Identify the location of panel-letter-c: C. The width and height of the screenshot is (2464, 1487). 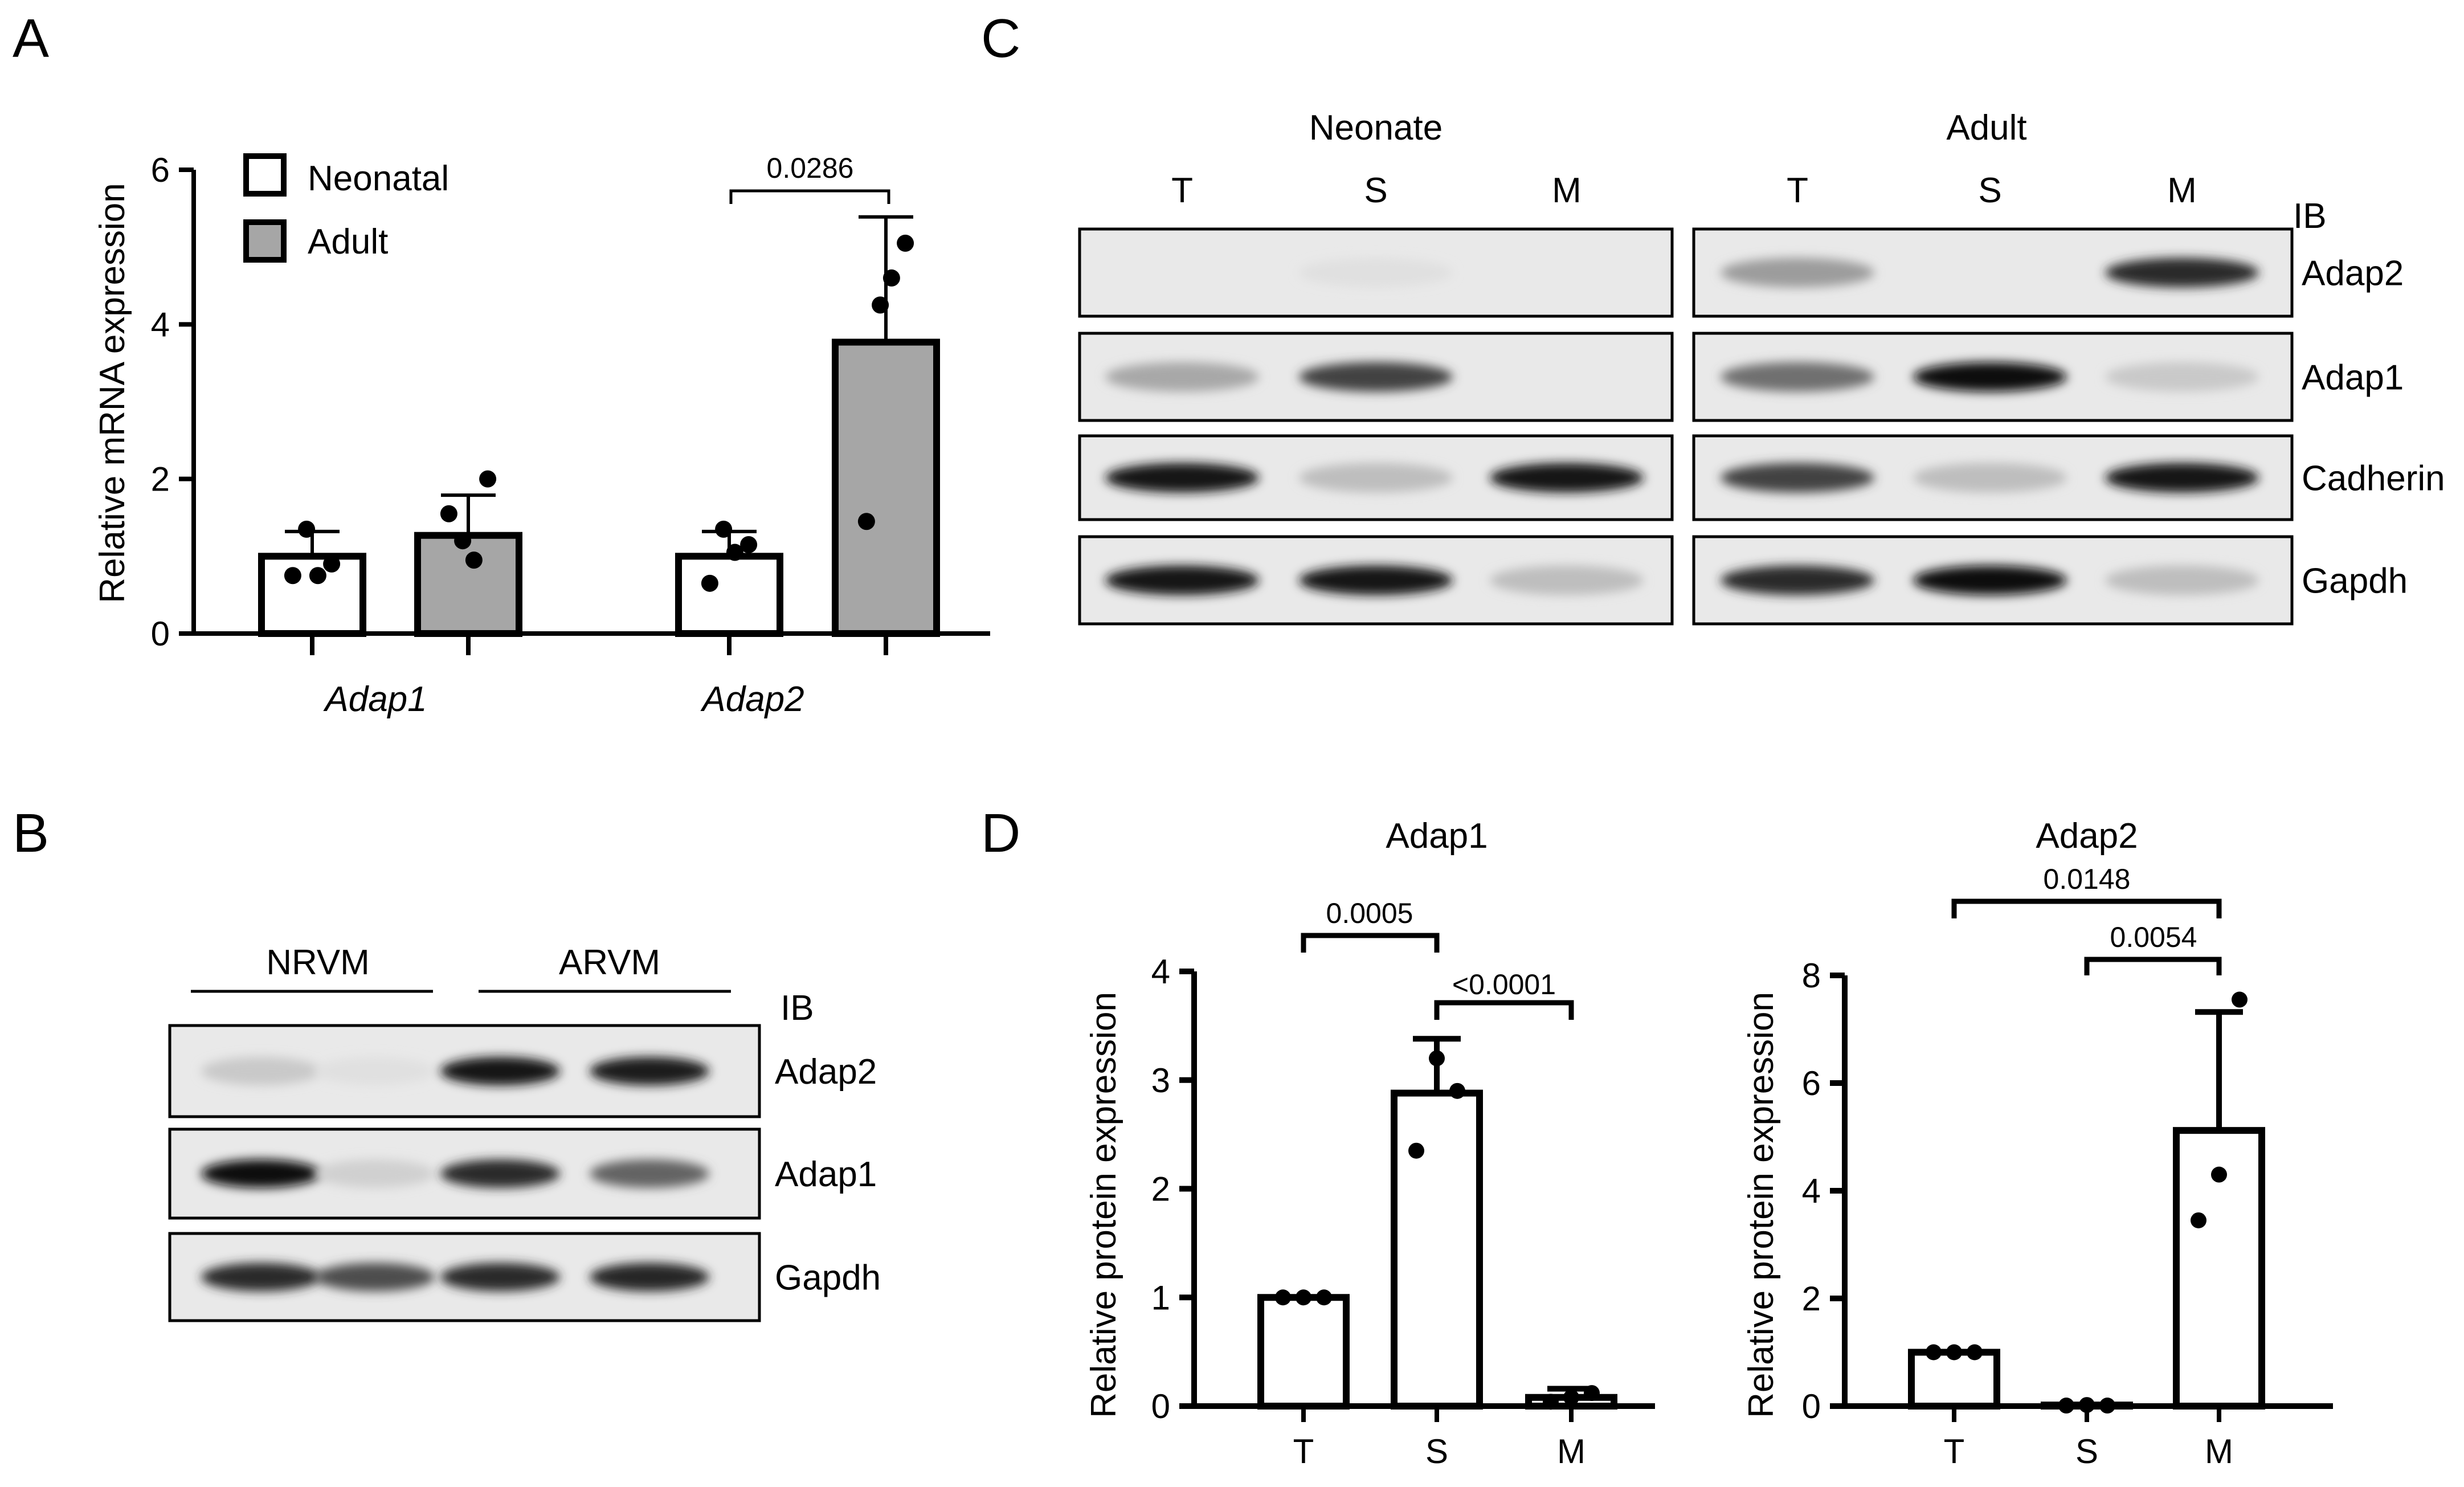
(1001, 38).